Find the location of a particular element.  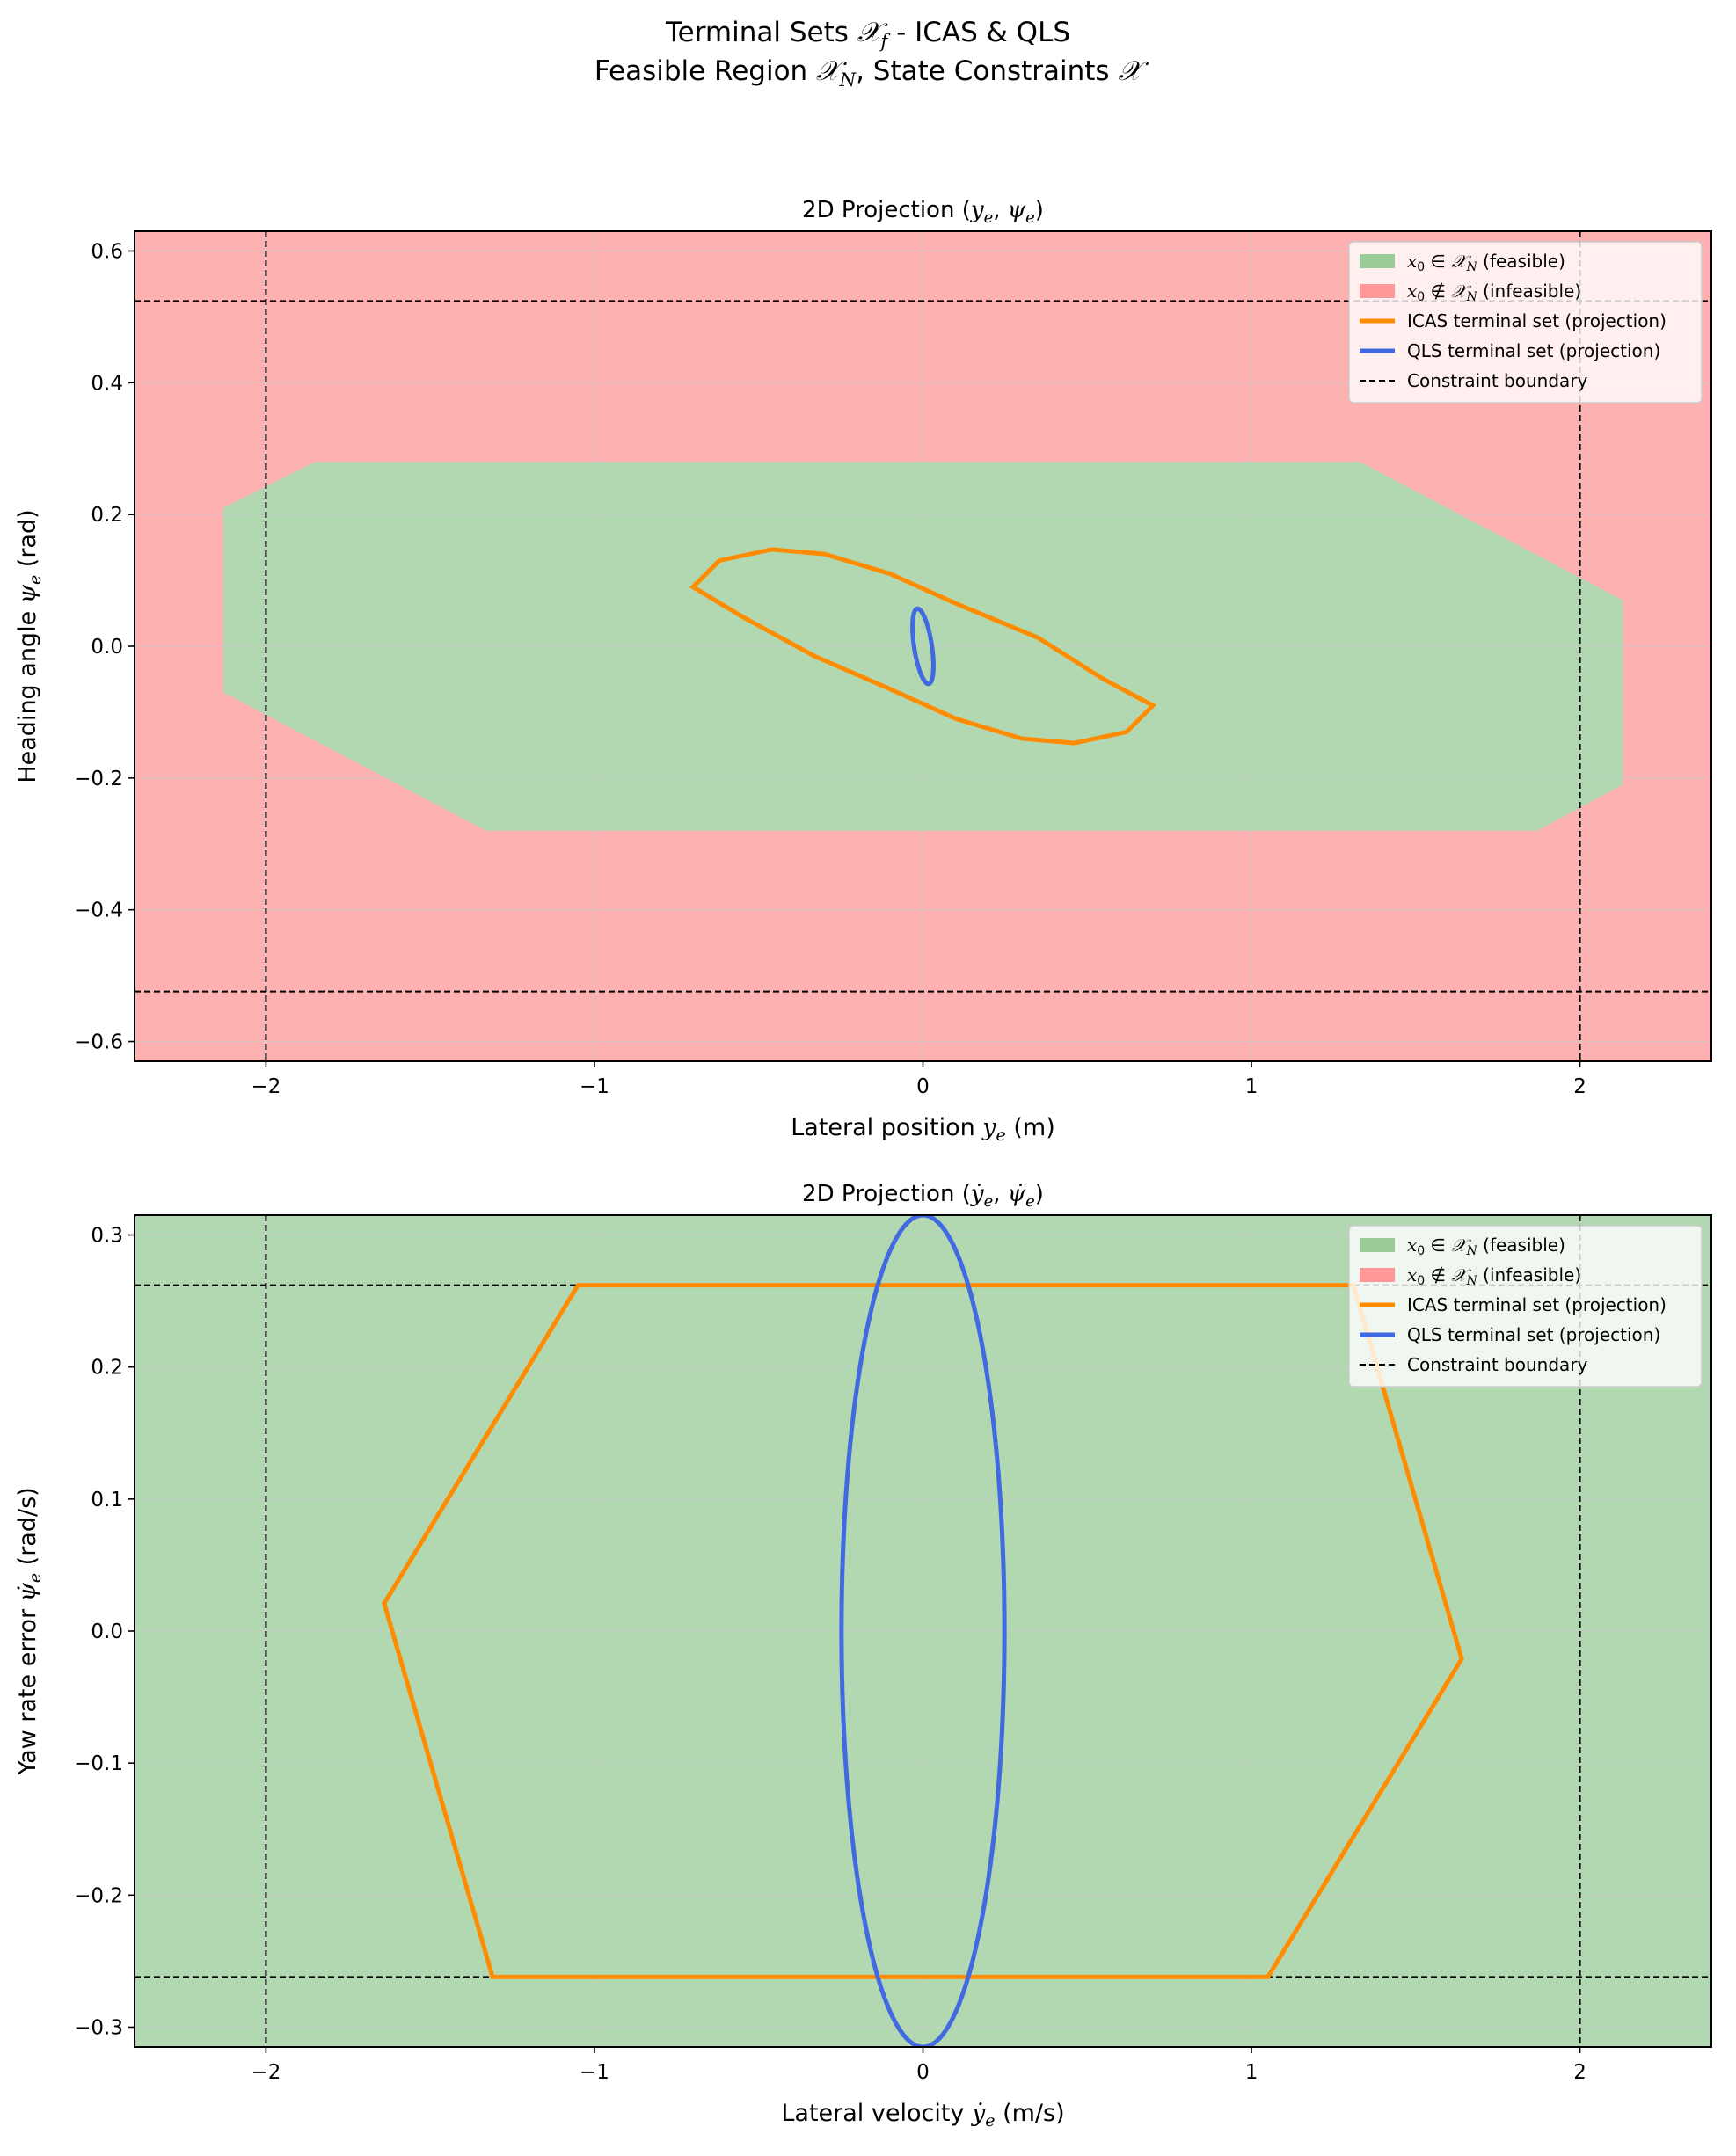

icas-terminal-set is located at coordinates (923, 646).